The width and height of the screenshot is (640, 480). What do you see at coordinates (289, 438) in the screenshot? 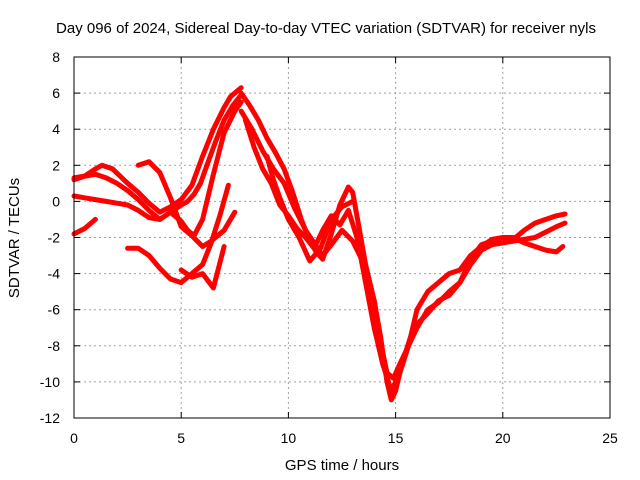
I see `x-tick-label: 10` at bounding box center [289, 438].